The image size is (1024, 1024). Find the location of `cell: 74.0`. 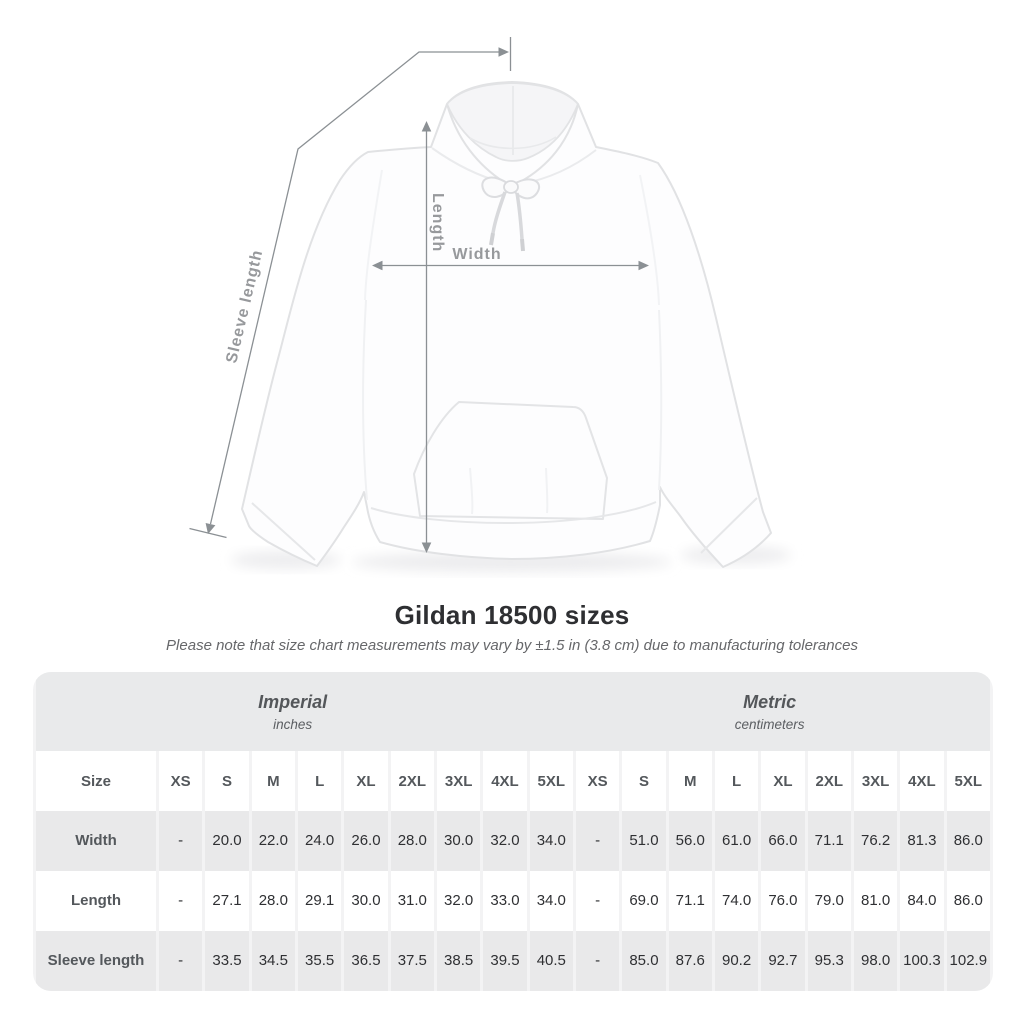

cell: 74.0 is located at coordinates (736, 900).